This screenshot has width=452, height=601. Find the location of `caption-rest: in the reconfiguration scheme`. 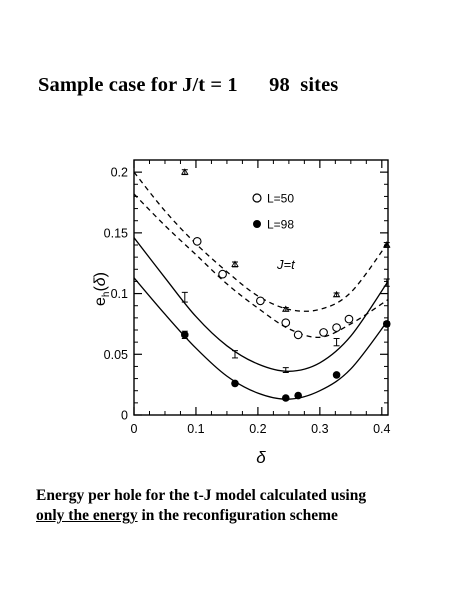

caption-rest: in the reconfiguration scheme is located at coordinates (237, 515).